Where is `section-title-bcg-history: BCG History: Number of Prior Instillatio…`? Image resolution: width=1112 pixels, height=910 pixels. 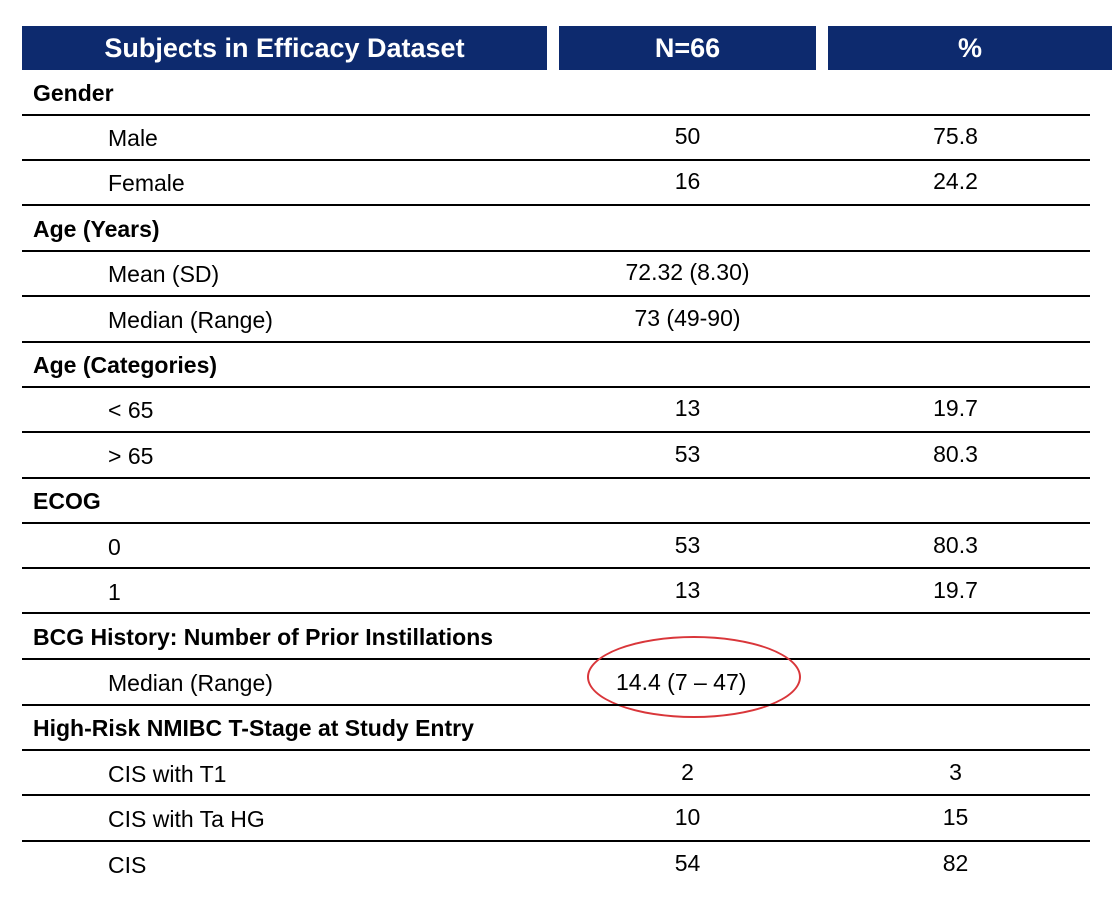
section-title-bcg-history: BCG History: Number of Prior Instillatio… is located at coordinates (263, 637).